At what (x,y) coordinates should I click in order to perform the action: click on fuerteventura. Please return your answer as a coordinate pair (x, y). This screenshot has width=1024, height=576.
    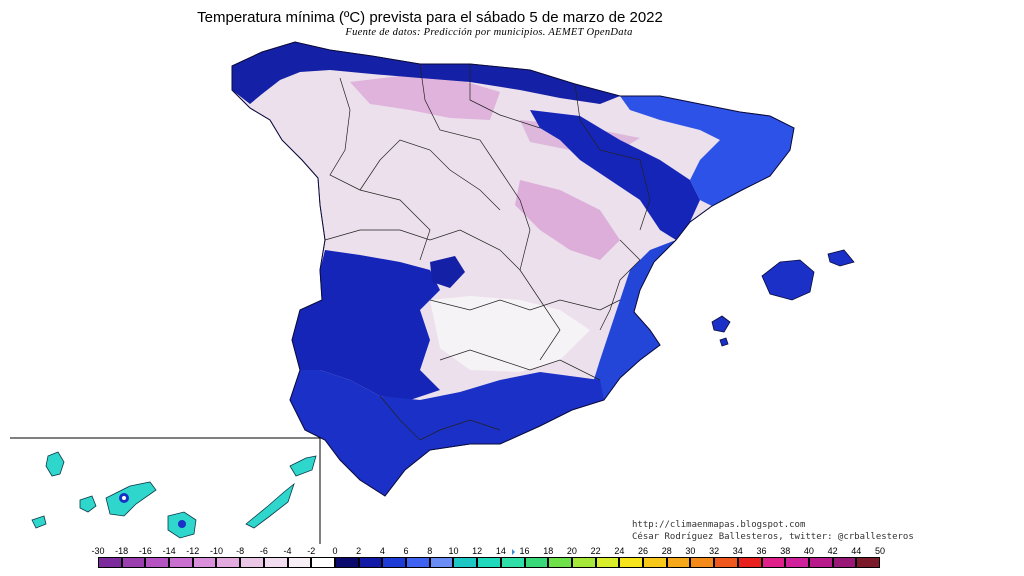
    Looking at the image, I should click on (270, 505).